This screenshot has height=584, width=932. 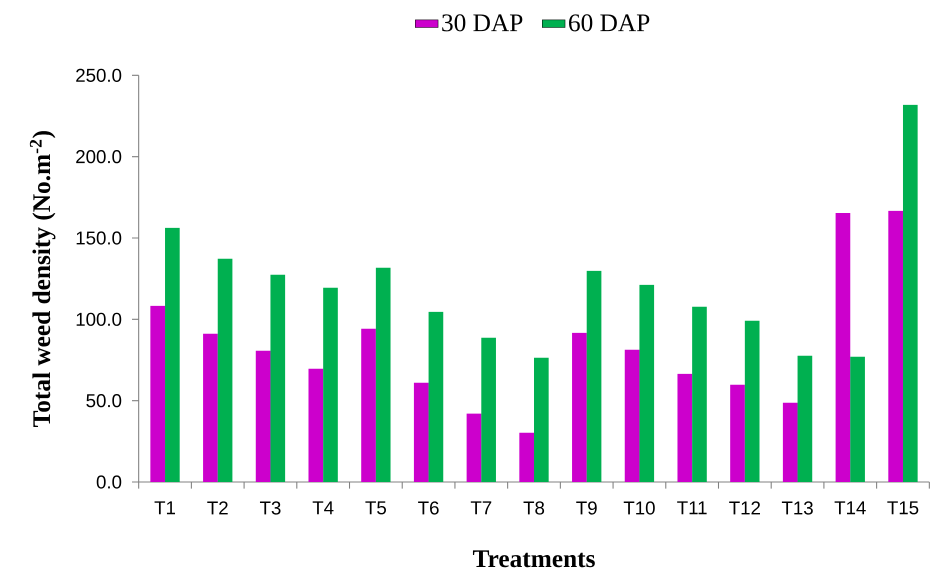 What do you see at coordinates (165, 507) in the screenshot?
I see `x-tick-label: T1` at bounding box center [165, 507].